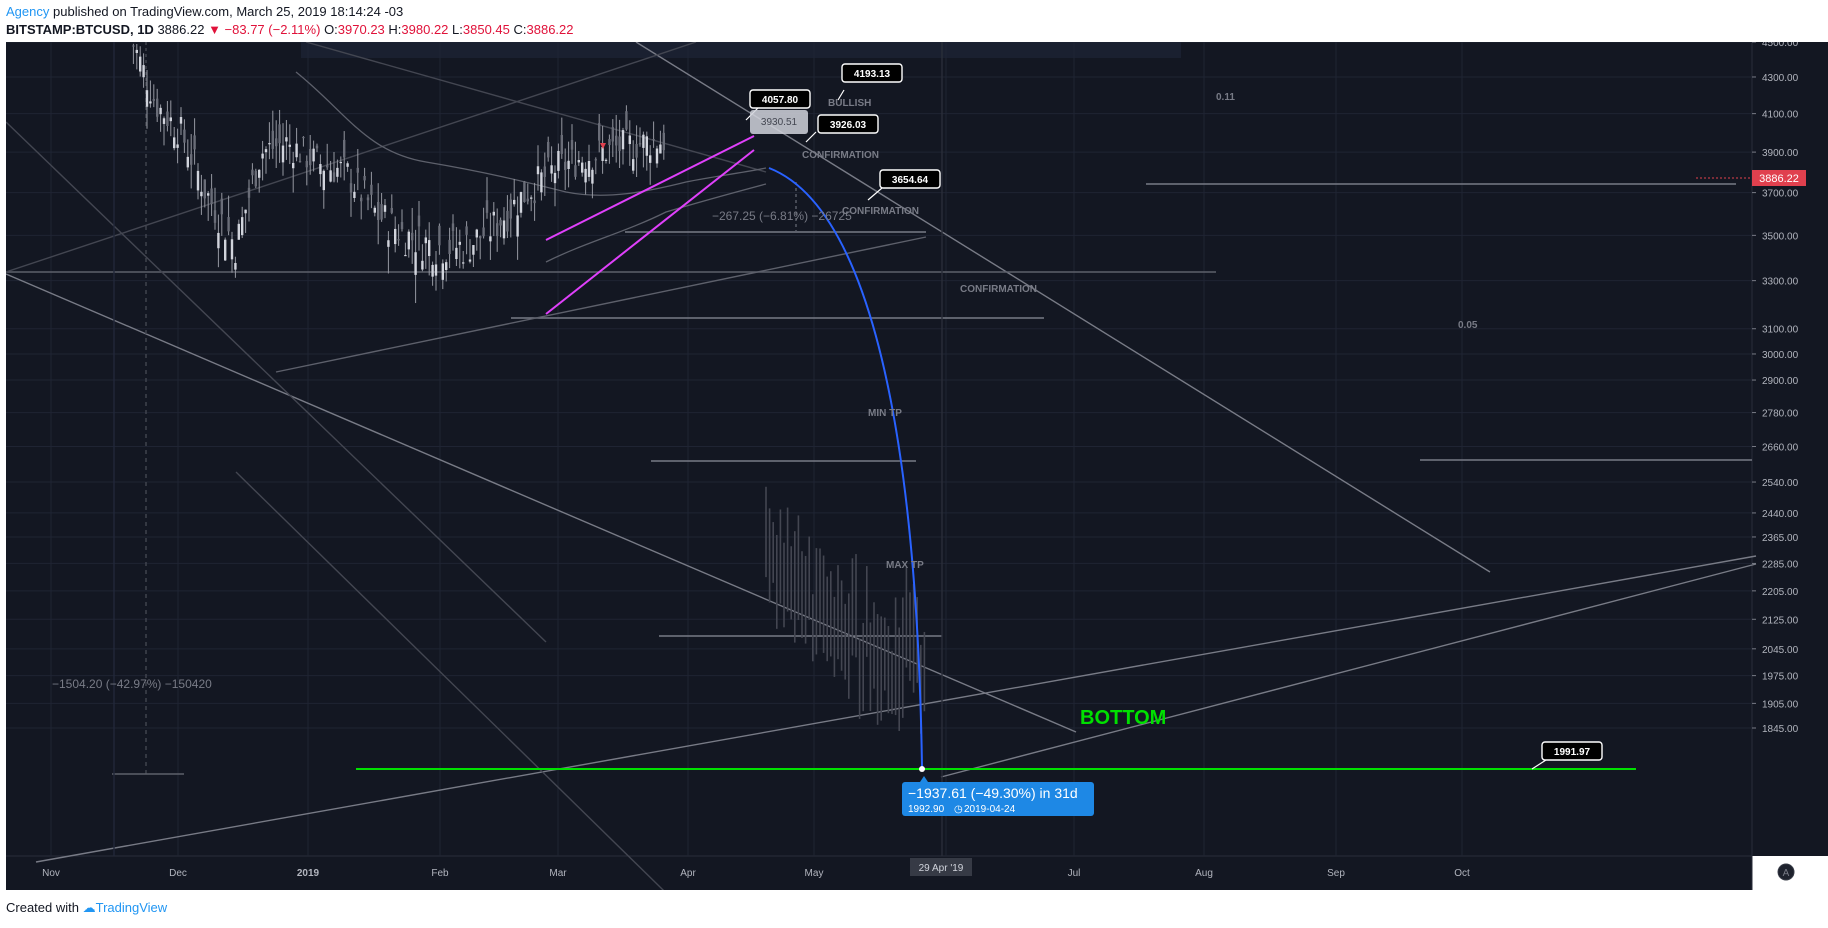 Image resolution: width=1828 pixels, height=928 pixels. What do you see at coordinates (361, 29) in the screenshot?
I see `open-value: 3970.23` at bounding box center [361, 29].